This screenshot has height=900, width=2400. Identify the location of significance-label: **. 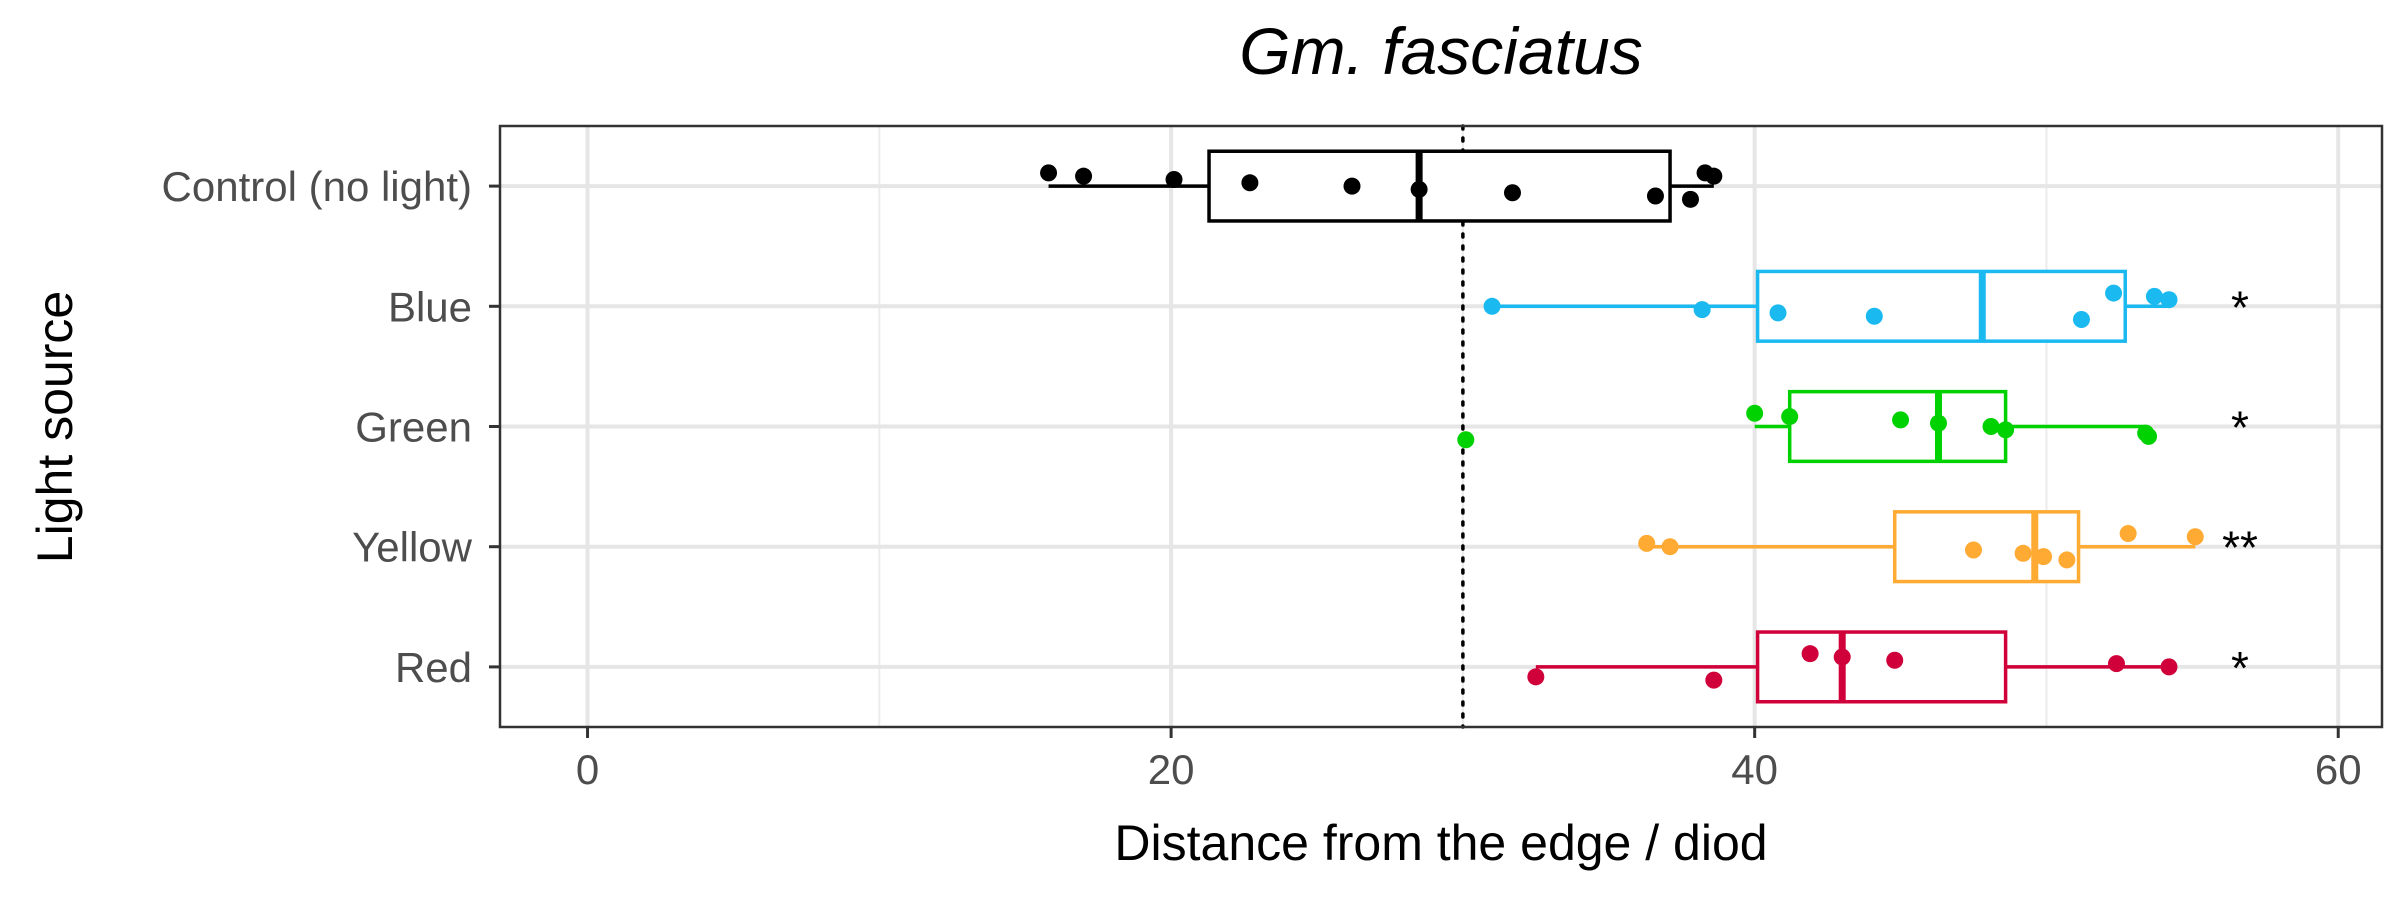
(2240, 548).